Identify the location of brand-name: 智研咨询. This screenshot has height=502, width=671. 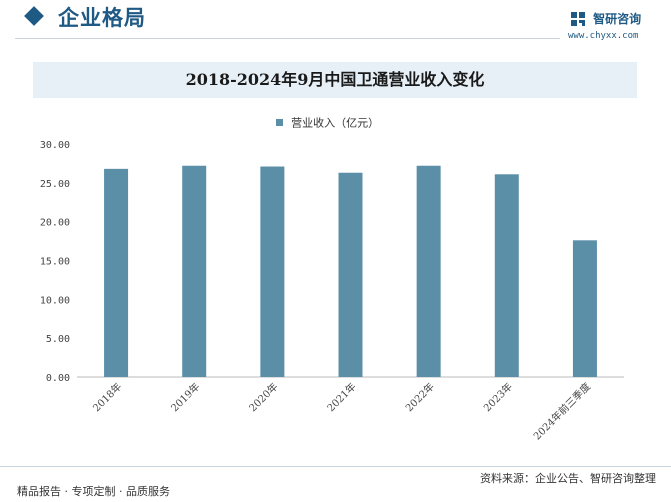
(617, 19).